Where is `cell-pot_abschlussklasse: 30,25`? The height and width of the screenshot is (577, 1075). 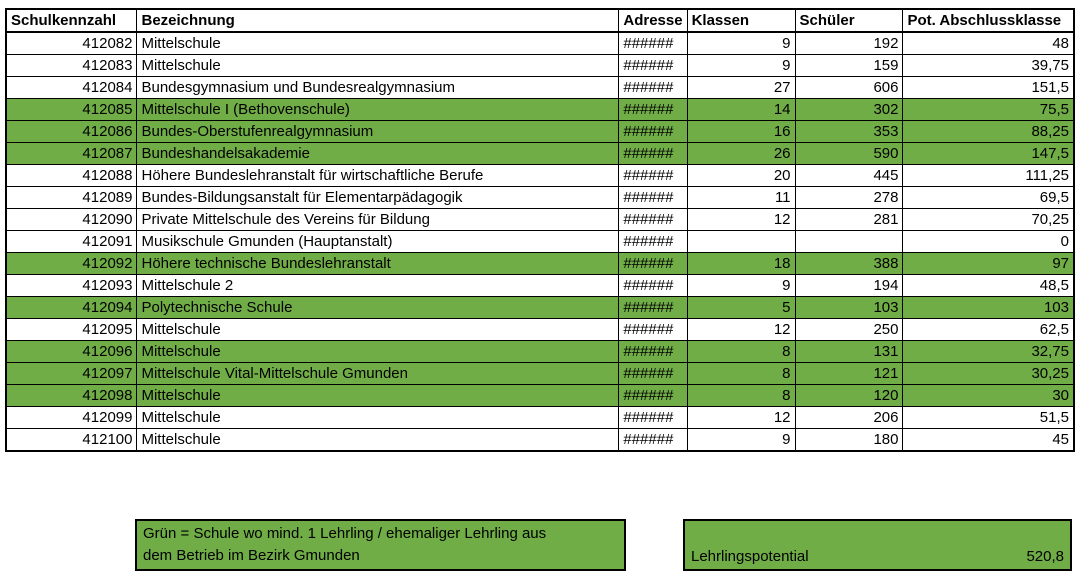
cell-pot_abschlussklasse: 30,25 is located at coordinates (988, 373).